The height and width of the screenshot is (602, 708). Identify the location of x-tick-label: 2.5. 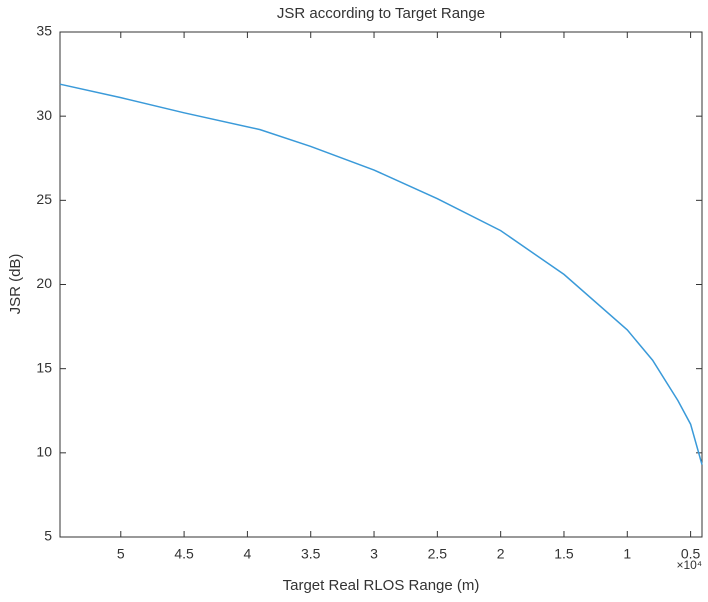
(438, 554).